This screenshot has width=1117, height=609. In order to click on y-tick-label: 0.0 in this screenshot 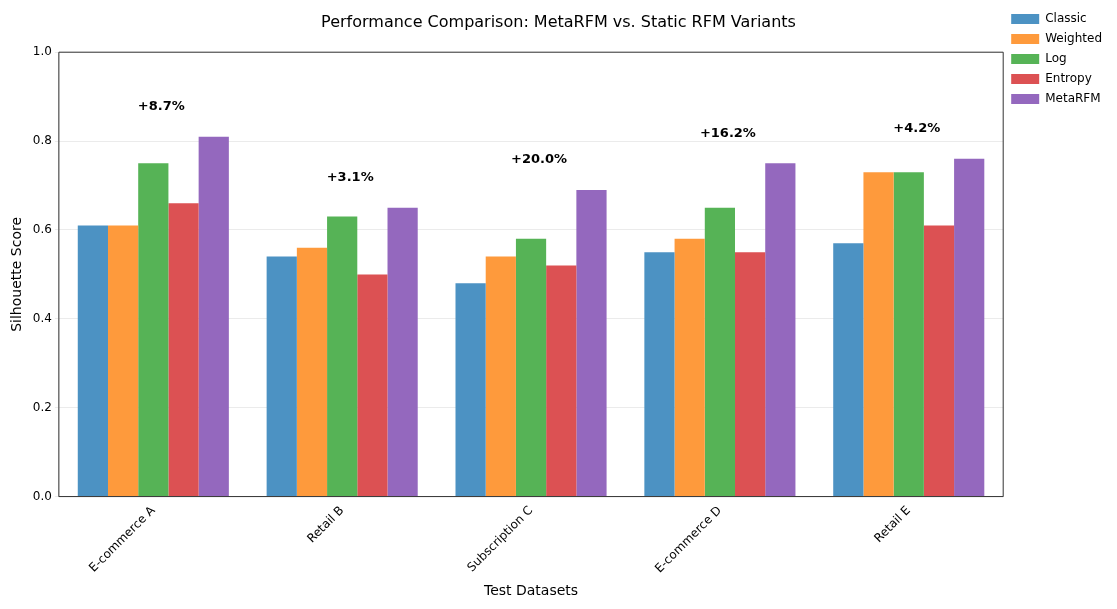, I will do `click(42, 495)`.